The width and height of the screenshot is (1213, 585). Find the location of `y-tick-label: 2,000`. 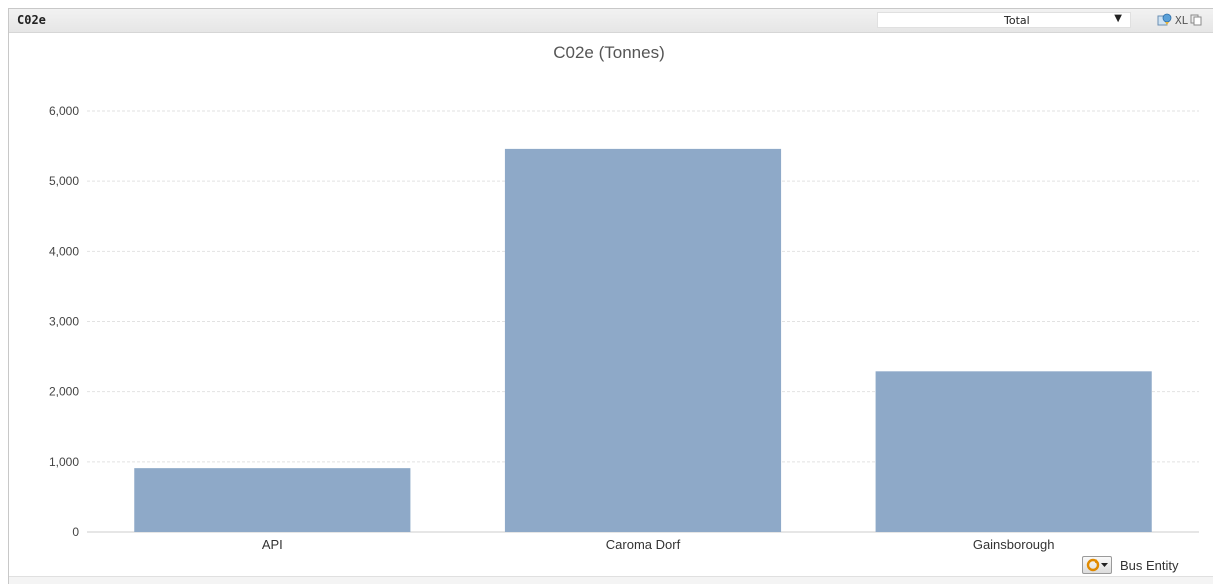

y-tick-label: 2,000 is located at coordinates (64, 392).